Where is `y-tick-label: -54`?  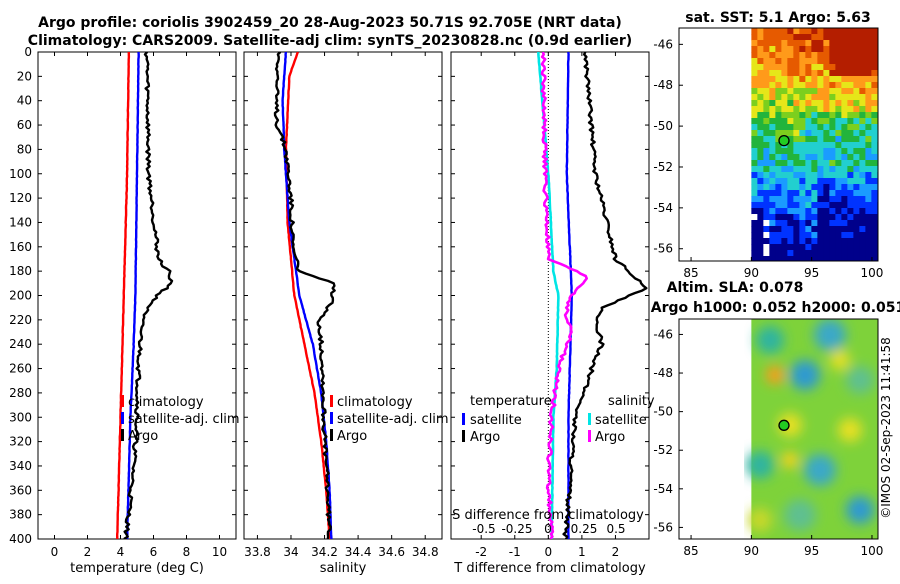
y-tick-label: -54 is located at coordinates (663, 489).